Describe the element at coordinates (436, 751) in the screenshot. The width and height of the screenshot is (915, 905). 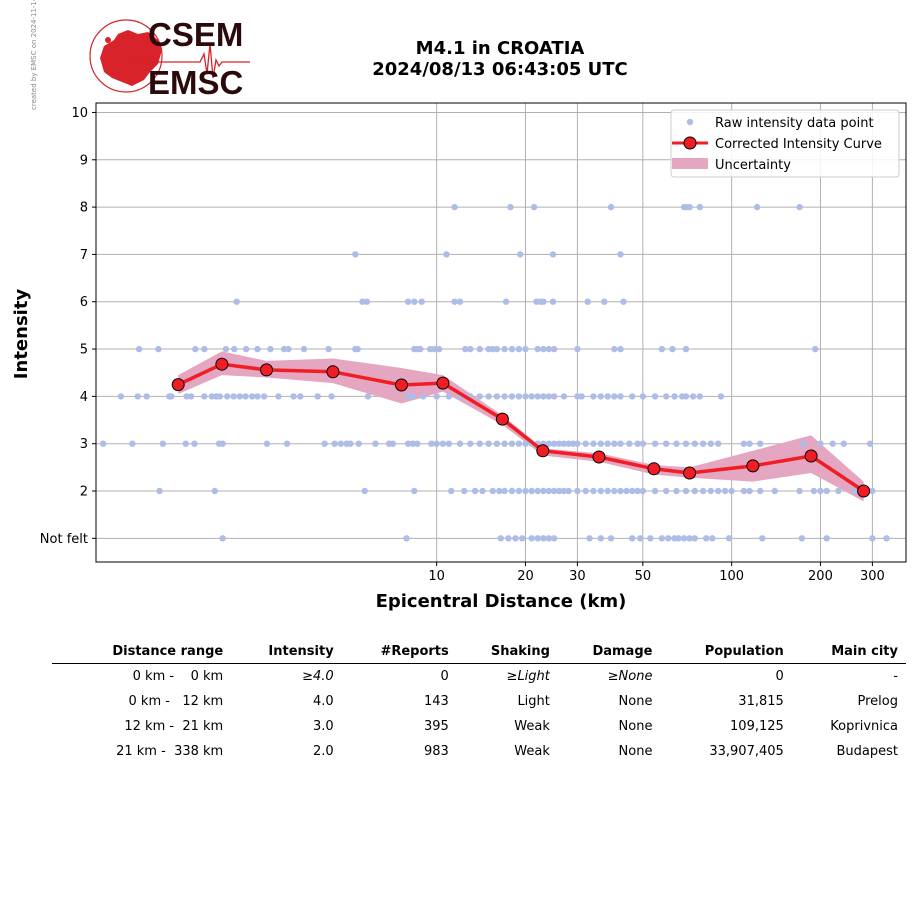
I see `cell-reports: 983` at that location.